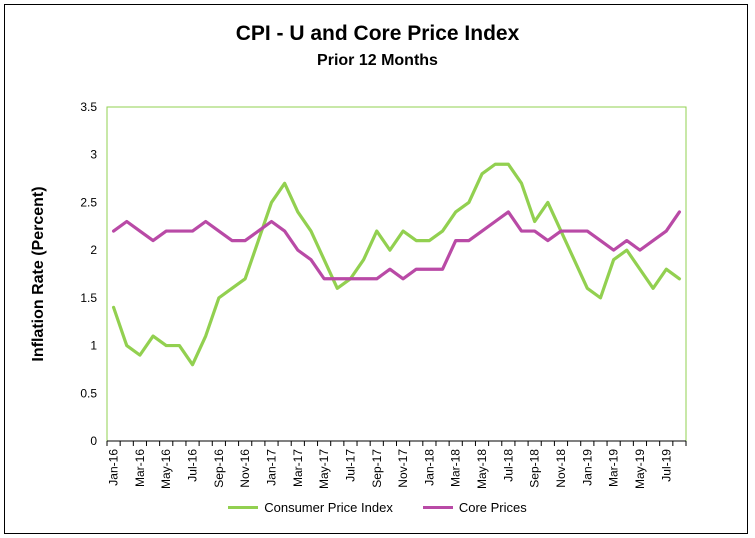  What do you see at coordinates (614, 468) in the screenshot?
I see `x-tick-label: Mar-19` at bounding box center [614, 468].